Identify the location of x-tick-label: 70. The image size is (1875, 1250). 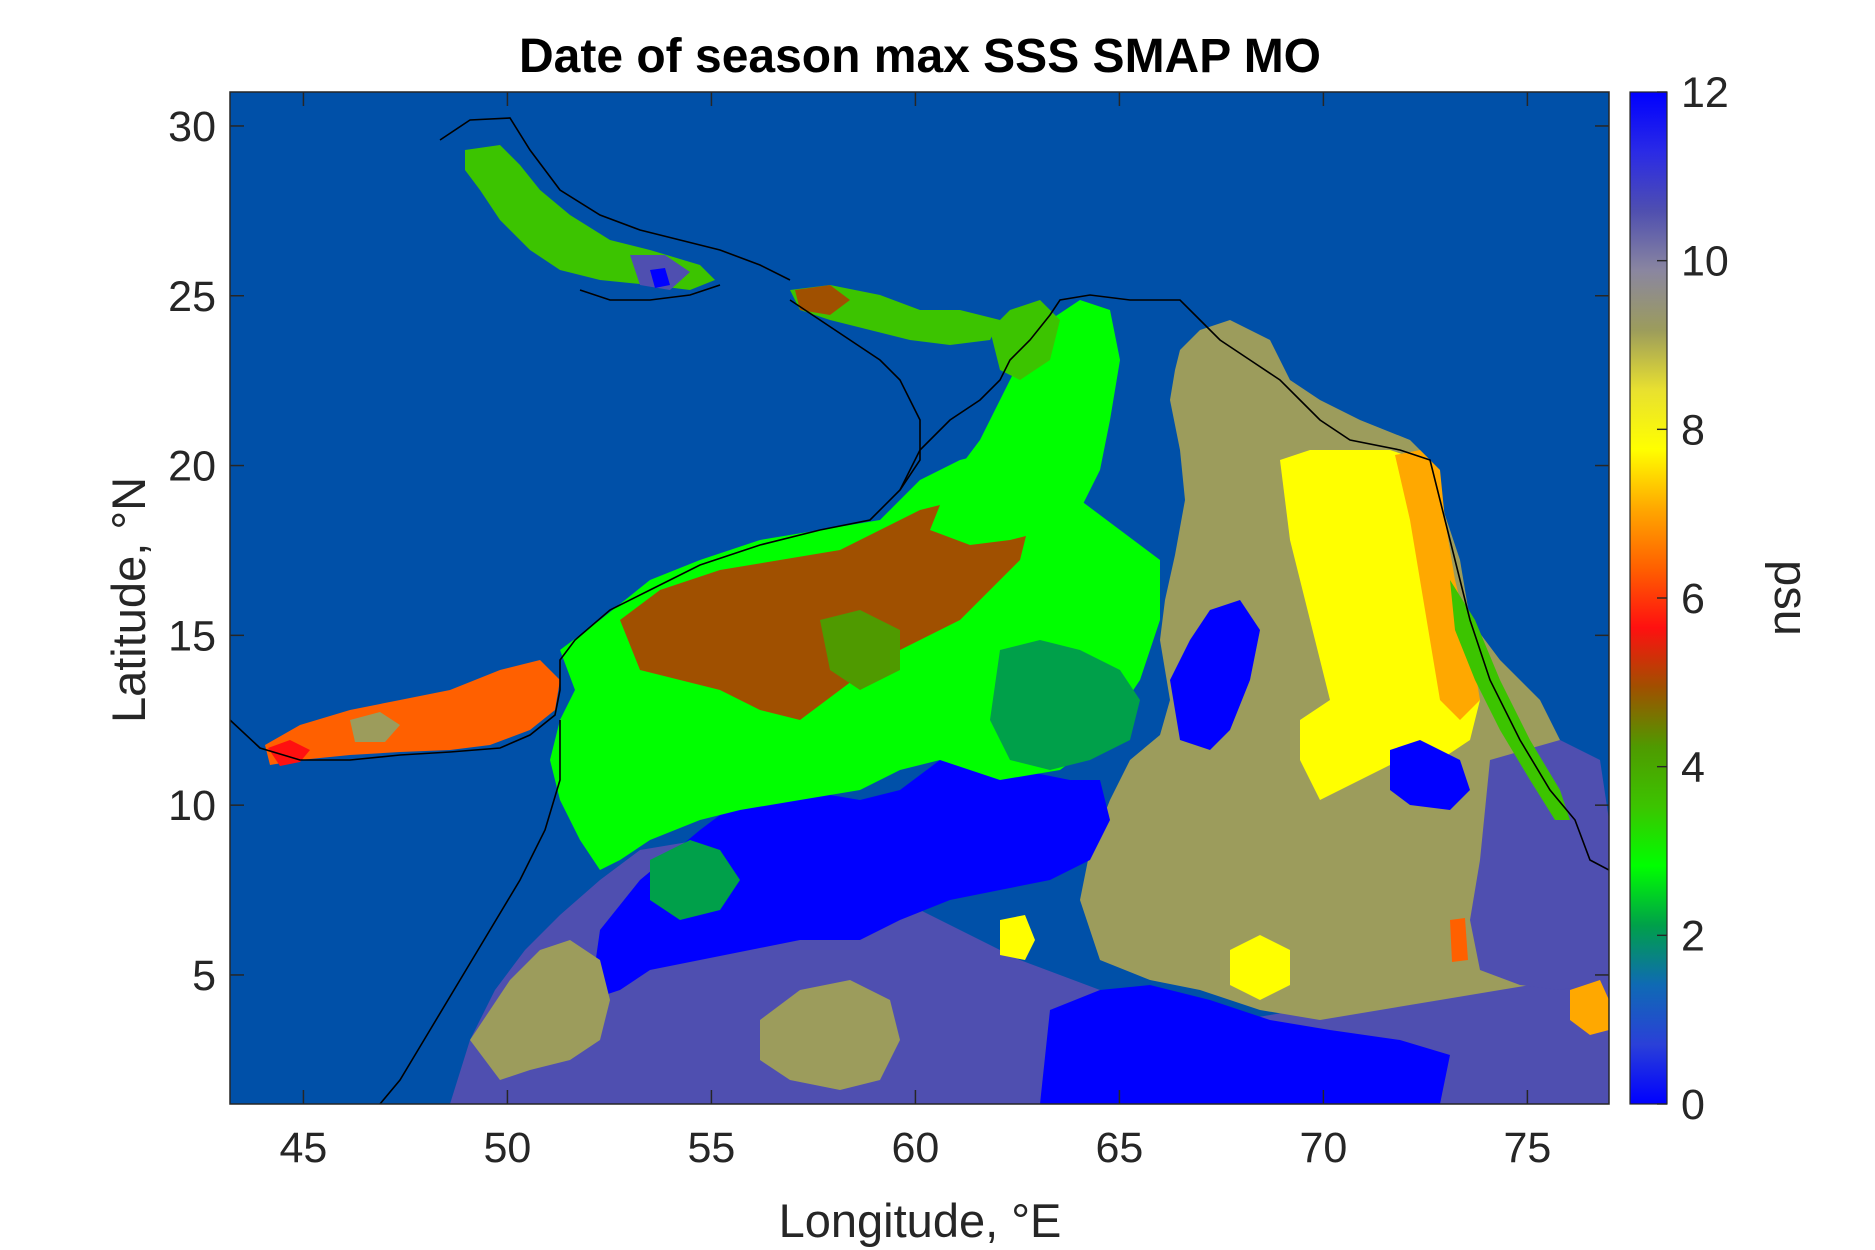
(1323, 1148).